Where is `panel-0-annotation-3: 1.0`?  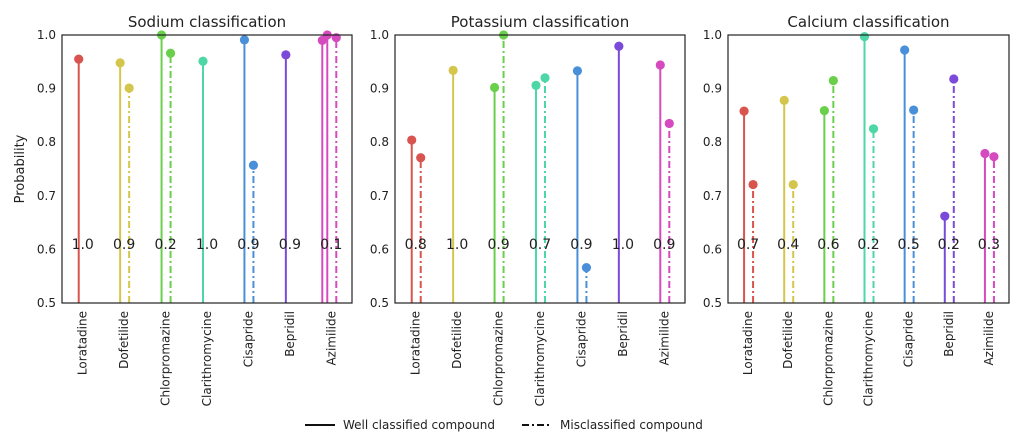
panel-0-annotation-3: 1.0 is located at coordinates (207, 245).